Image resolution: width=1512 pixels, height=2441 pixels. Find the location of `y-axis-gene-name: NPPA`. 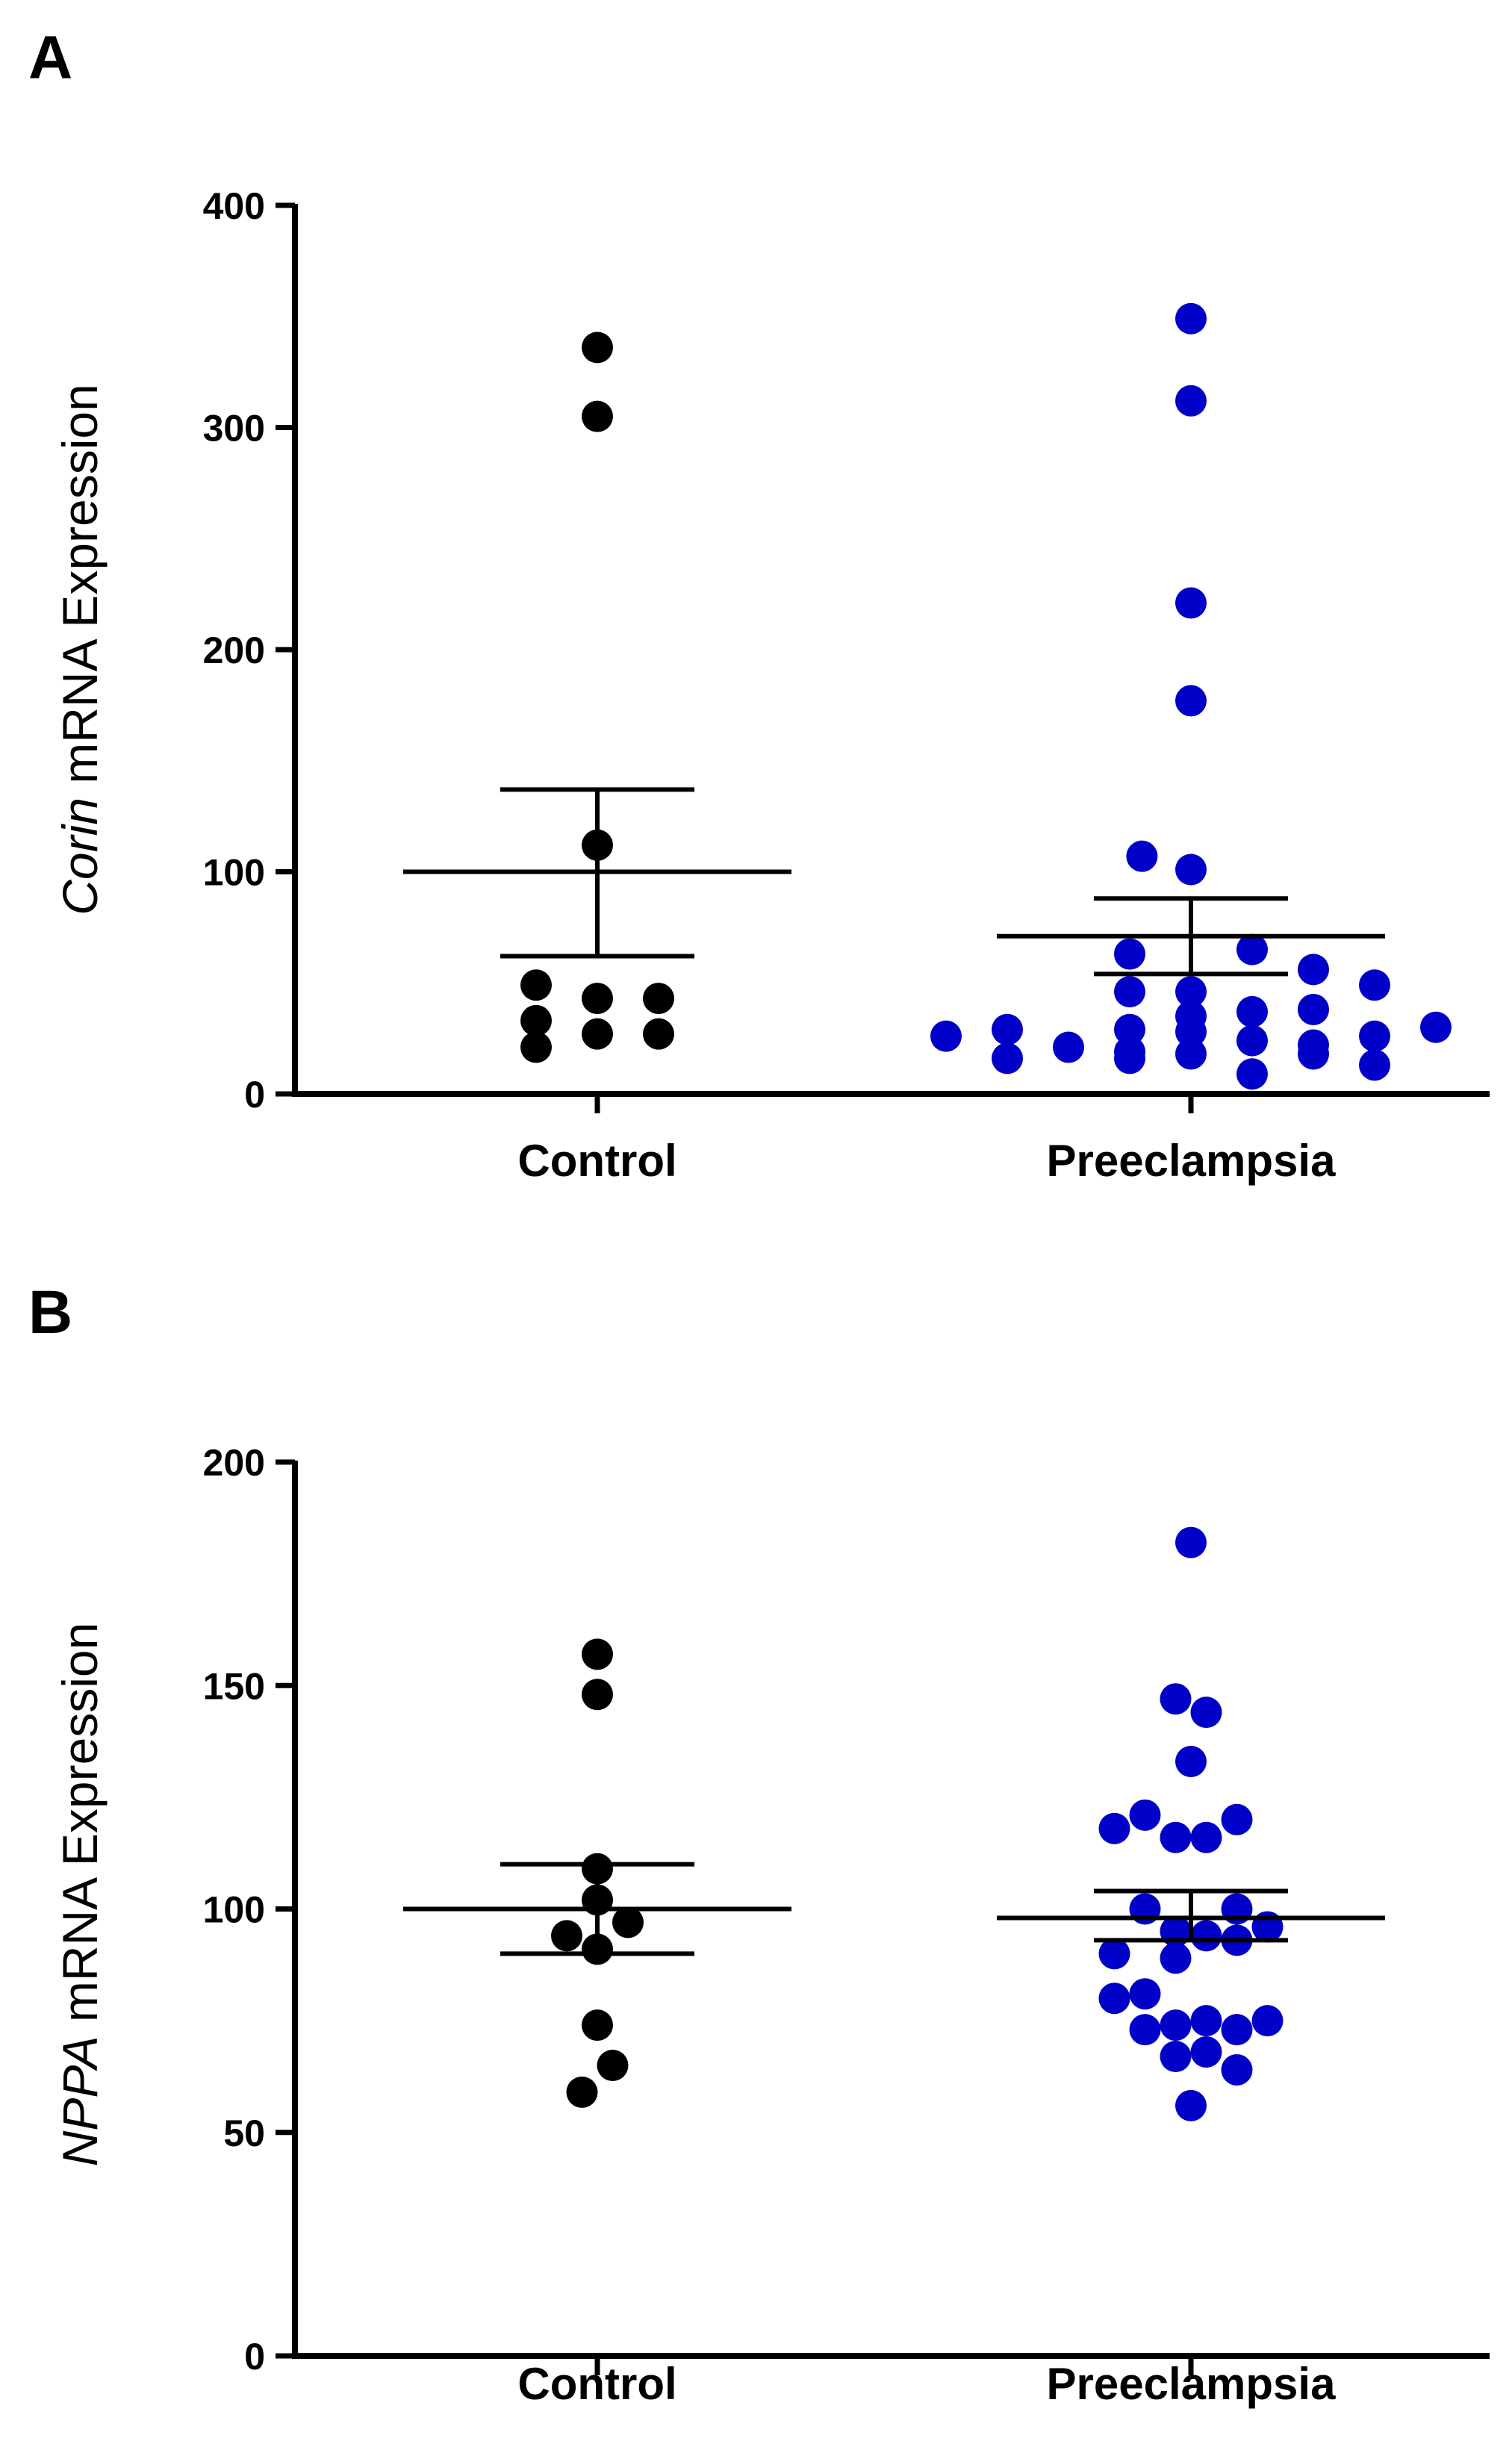

y-axis-gene-name: NPPA is located at coordinates (80, 2101).